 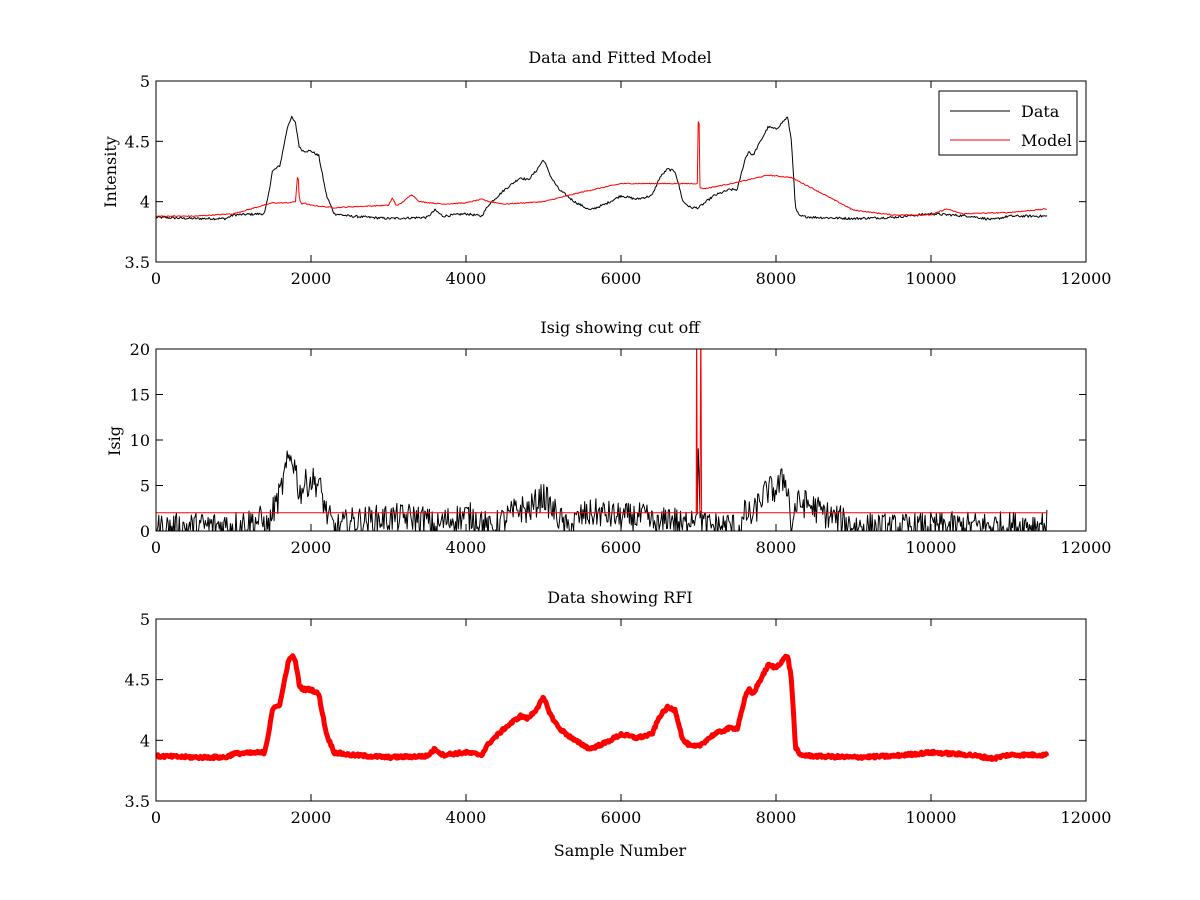 I want to click on panel-2-xtick-label: 8000, so click(x=776, y=547).